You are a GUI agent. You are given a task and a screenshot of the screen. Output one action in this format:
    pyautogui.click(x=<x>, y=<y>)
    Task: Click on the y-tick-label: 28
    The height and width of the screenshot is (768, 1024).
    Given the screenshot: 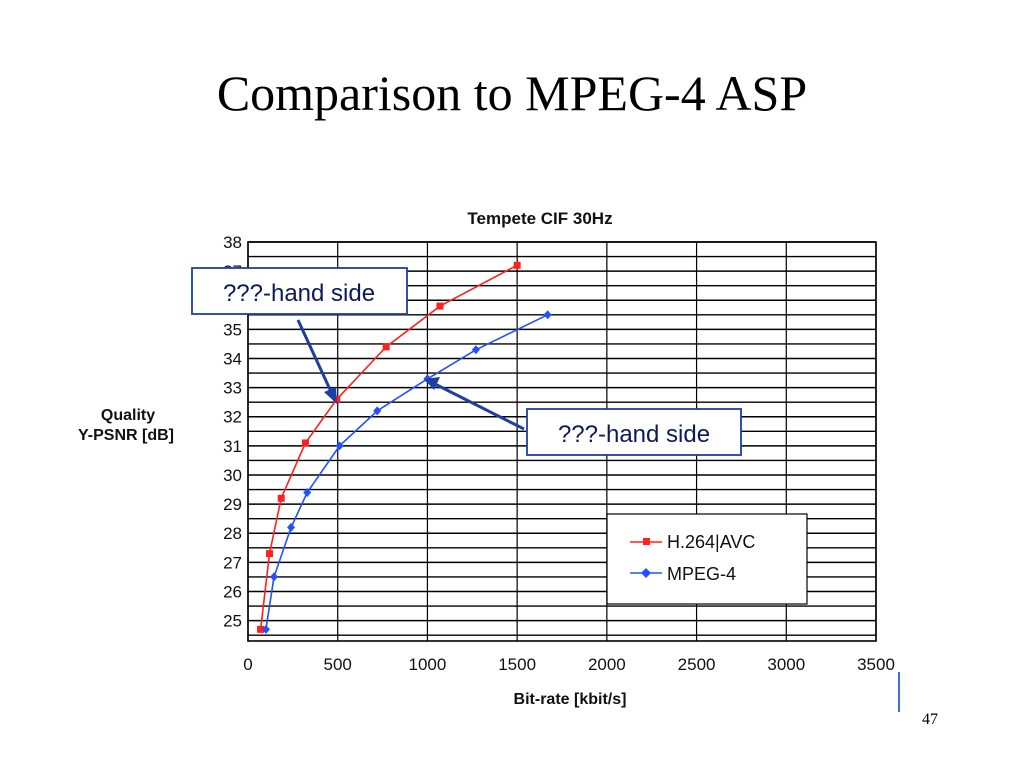 What is the action you would take?
    pyautogui.click(x=232, y=533)
    